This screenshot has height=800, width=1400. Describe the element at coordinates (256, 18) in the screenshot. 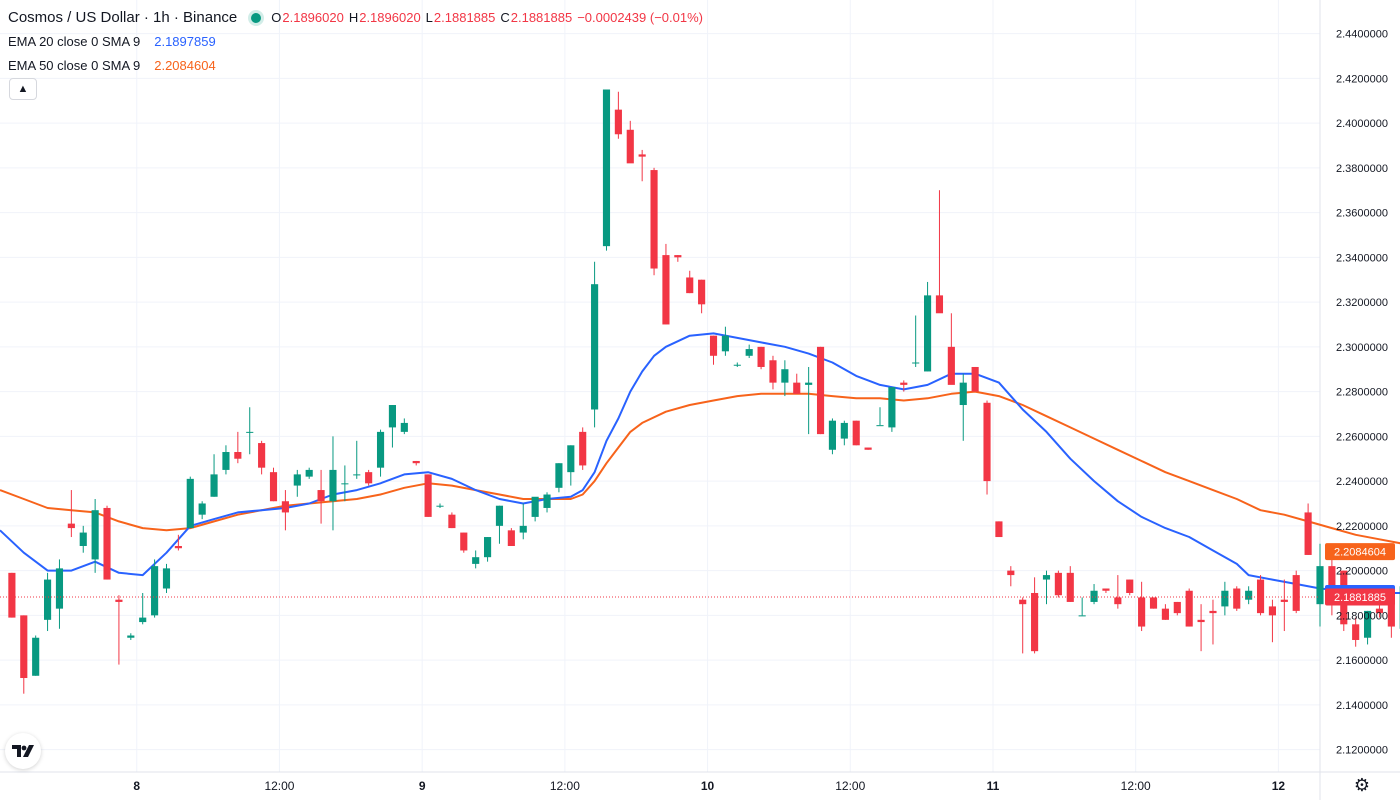

I see `market-status-dot-icon` at that location.